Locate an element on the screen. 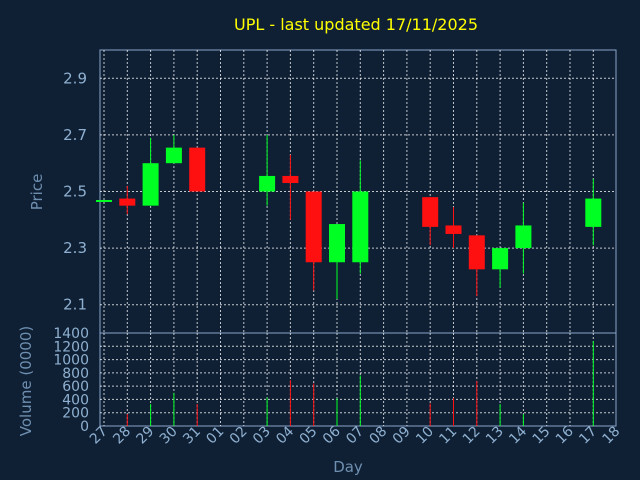 The width and height of the screenshot is (640, 480). day-tick-label: 29 is located at coordinates (146, 436).